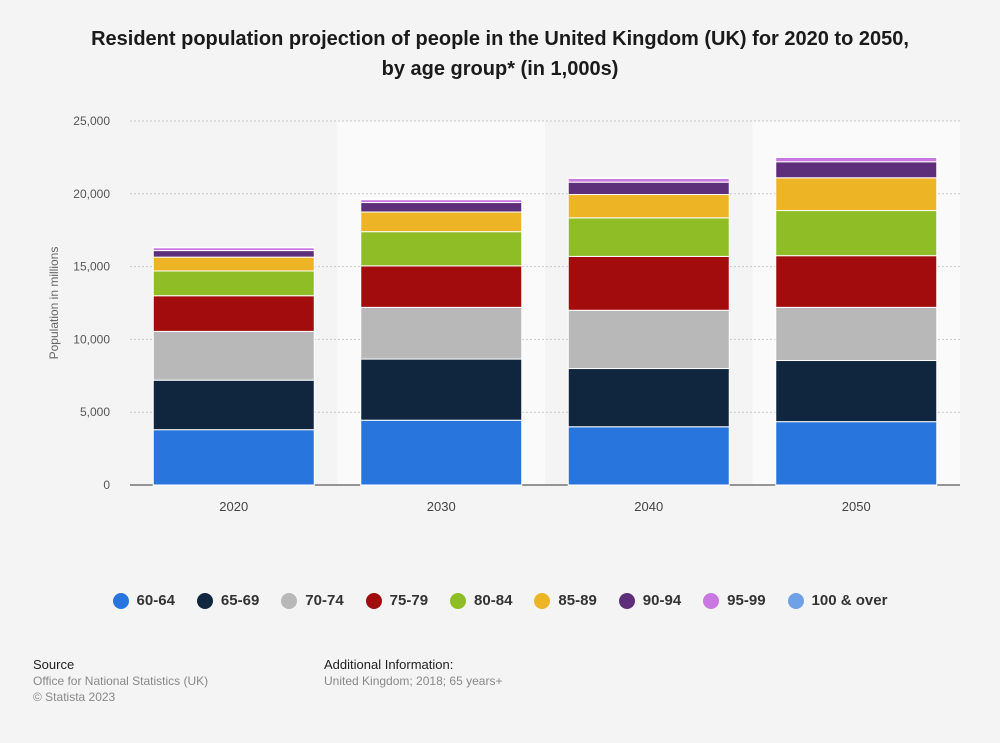  I want to click on legend-item: 100 & over, so click(837, 600).